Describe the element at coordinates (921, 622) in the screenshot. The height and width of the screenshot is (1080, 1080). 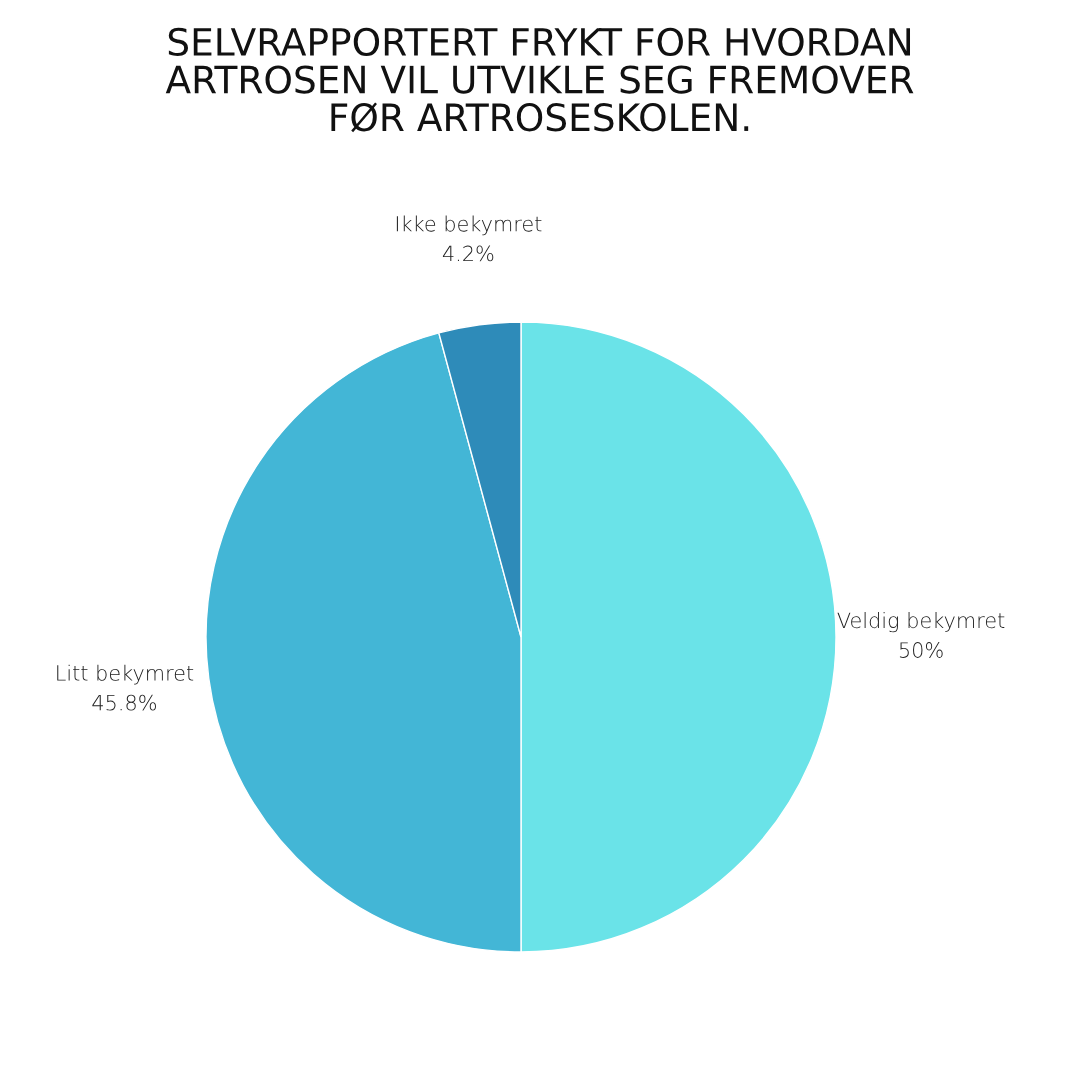
I see `slice-label: Veldig bekymret` at that location.